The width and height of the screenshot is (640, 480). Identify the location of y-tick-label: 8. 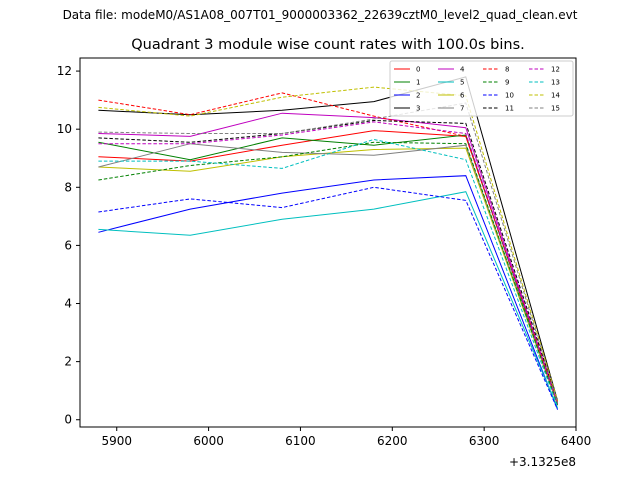
(68, 187).